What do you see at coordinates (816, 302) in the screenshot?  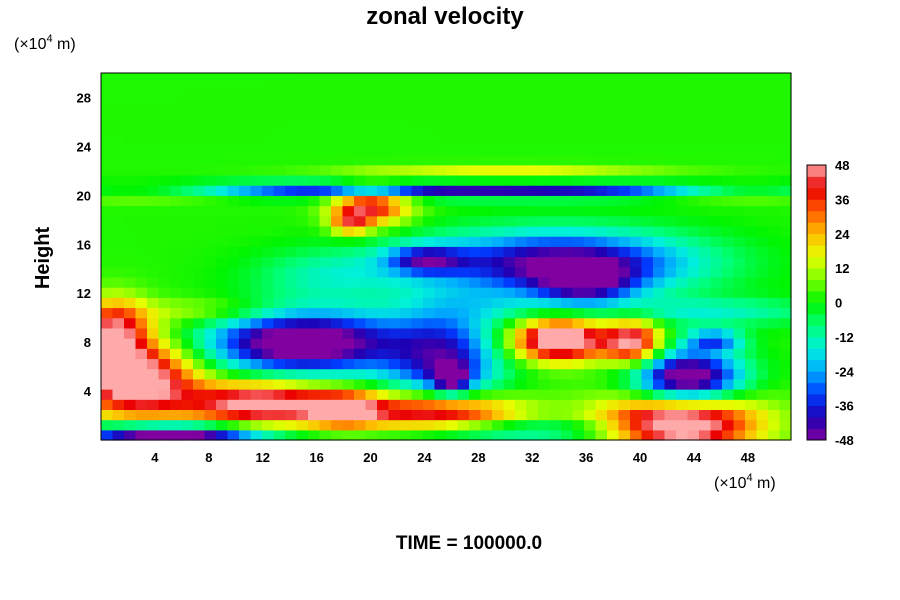 I see `colorbar-frame` at bounding box center [816, 302].